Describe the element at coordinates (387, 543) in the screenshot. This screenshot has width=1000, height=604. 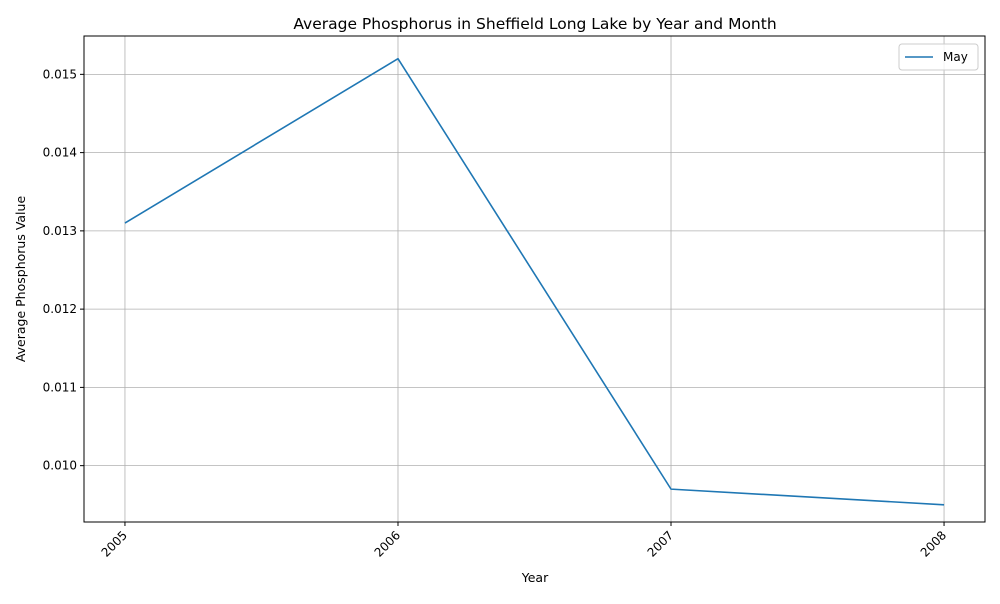
I see `x-tick-label: 2006` at that location.